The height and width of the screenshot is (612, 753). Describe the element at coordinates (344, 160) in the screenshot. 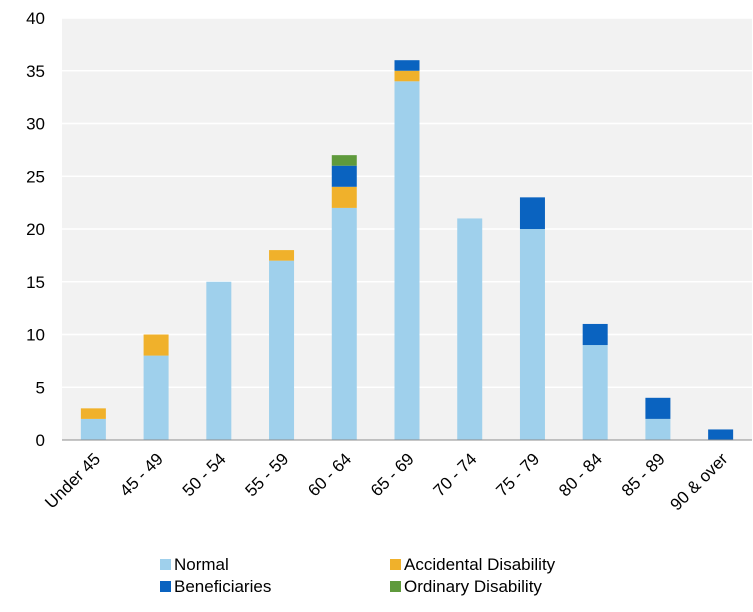

I see `bar-ordinary-disability` at that location.